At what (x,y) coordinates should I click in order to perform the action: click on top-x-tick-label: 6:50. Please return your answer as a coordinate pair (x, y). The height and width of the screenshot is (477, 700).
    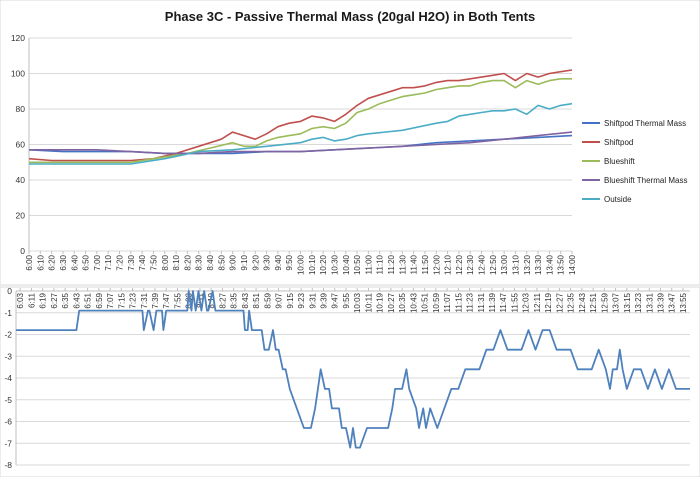
    Looking at the image, I should click on (86, 262).